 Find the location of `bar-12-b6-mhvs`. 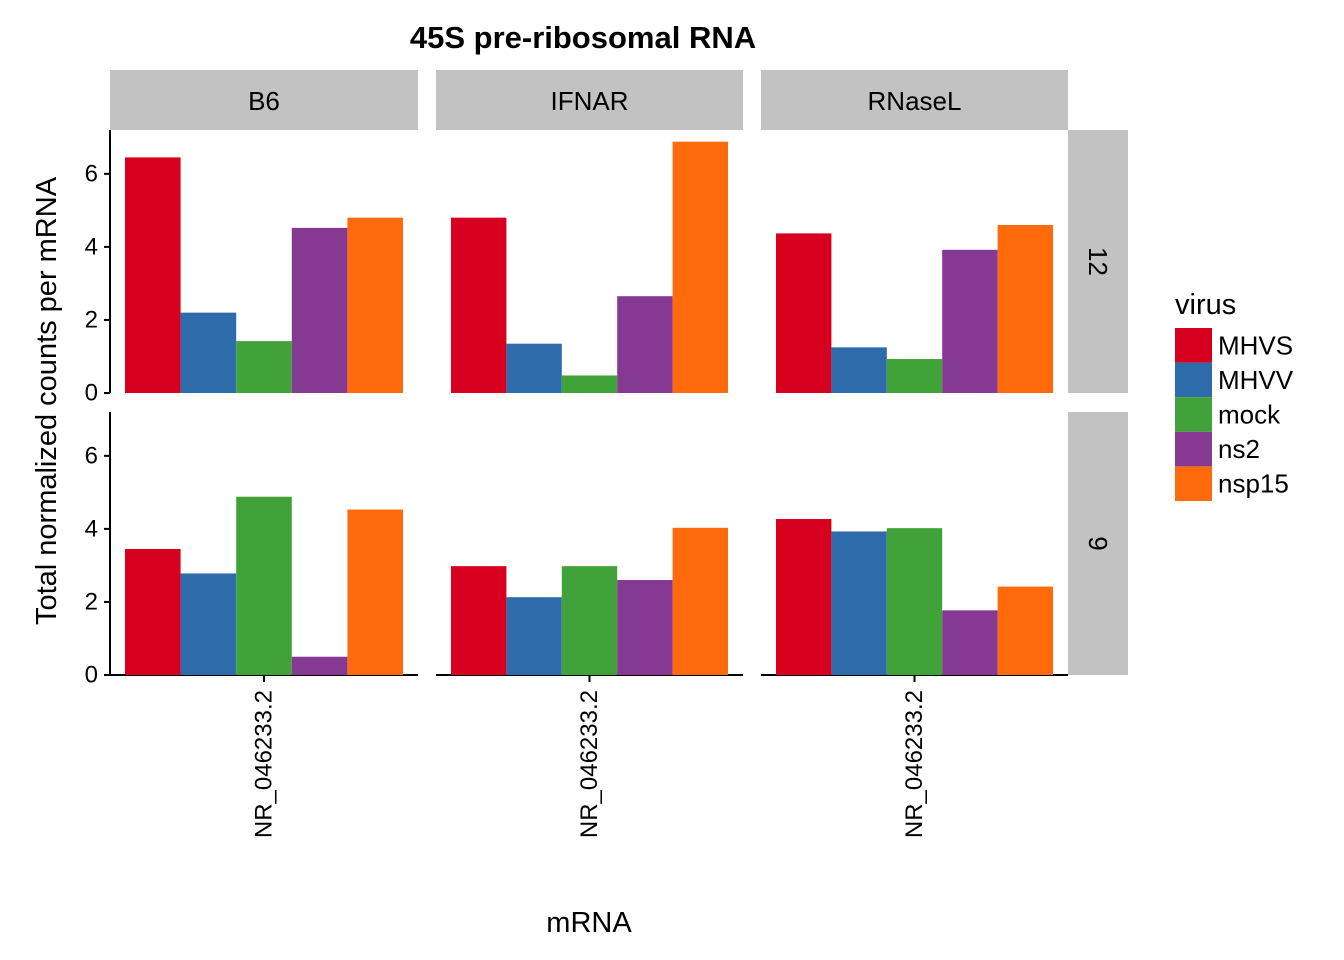

bar-12-b6-mhvs is located at coordinates (153, 275).